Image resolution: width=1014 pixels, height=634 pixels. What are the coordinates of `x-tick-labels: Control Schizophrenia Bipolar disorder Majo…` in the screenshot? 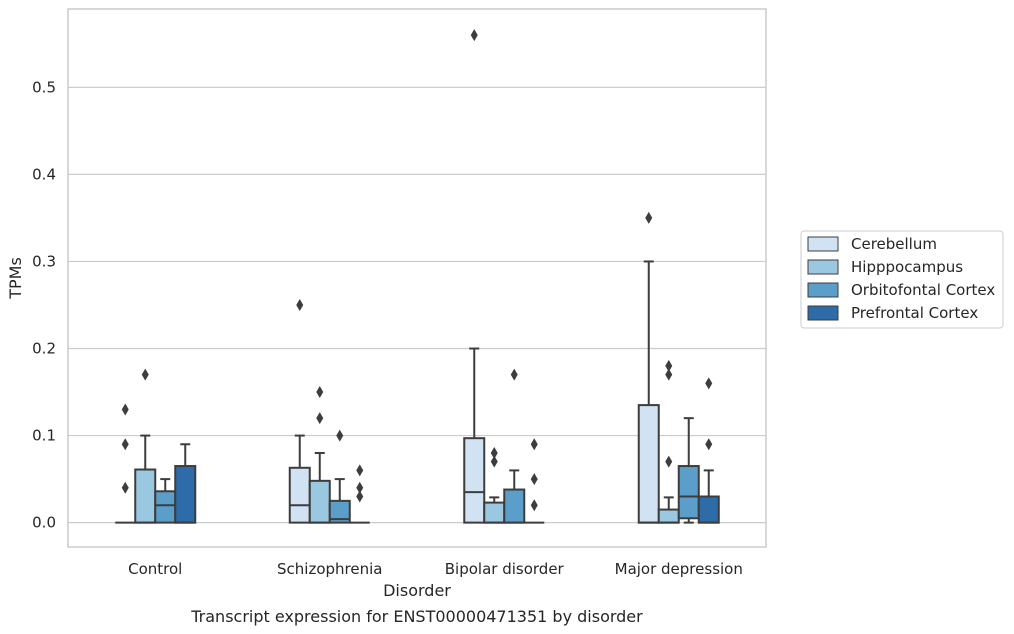 It's located at (435, 569).